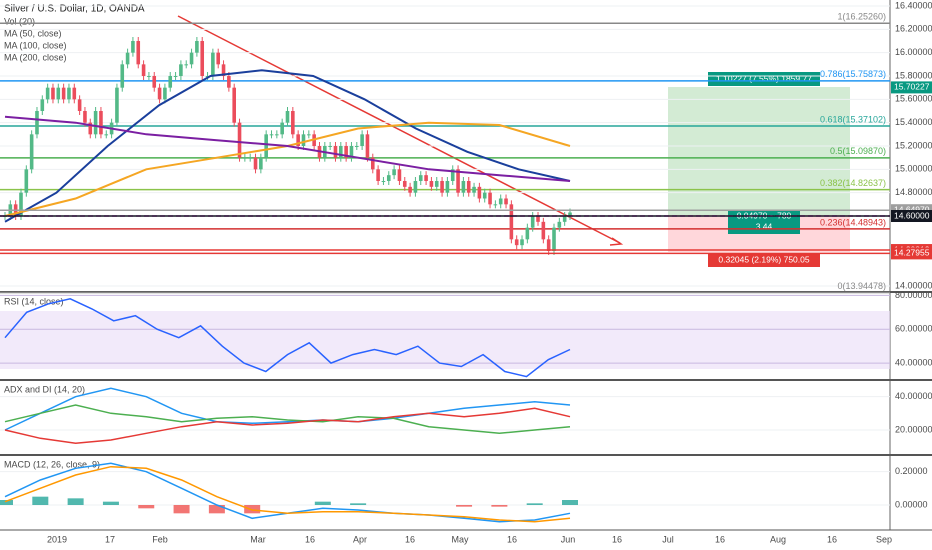  Describe the element at coordinates (913, 145) in the screenshot. I see `y-tick-label: 15.20000` at that location.